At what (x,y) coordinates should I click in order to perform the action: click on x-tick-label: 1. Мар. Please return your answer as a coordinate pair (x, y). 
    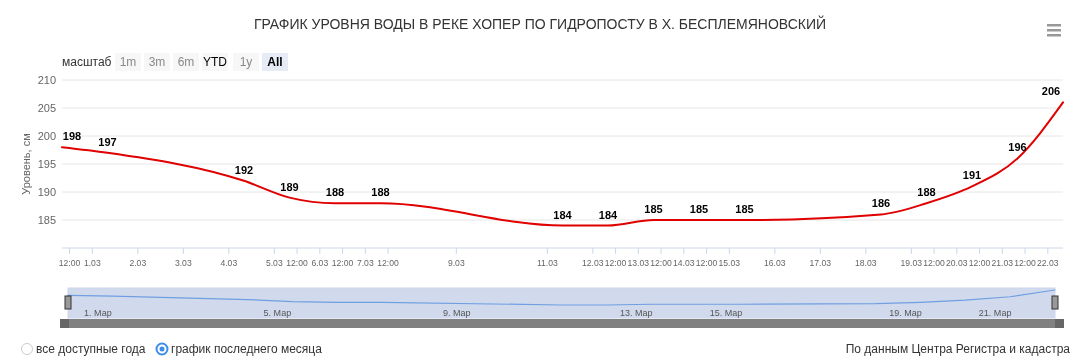
    Looking at the image, I should click on (98, 313).